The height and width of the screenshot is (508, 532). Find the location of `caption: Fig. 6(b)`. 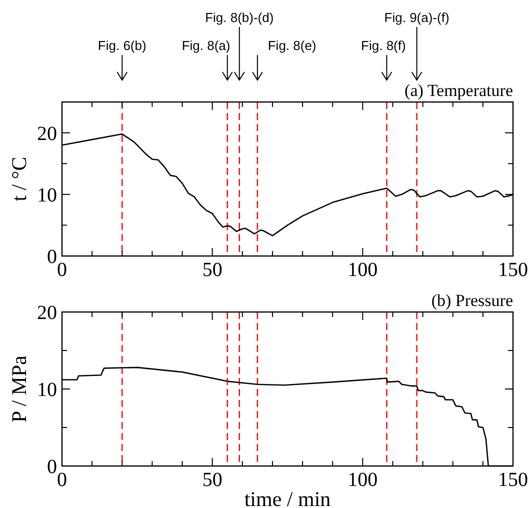

caption: Fig. 6(b) is located at coordinates (122, 45).